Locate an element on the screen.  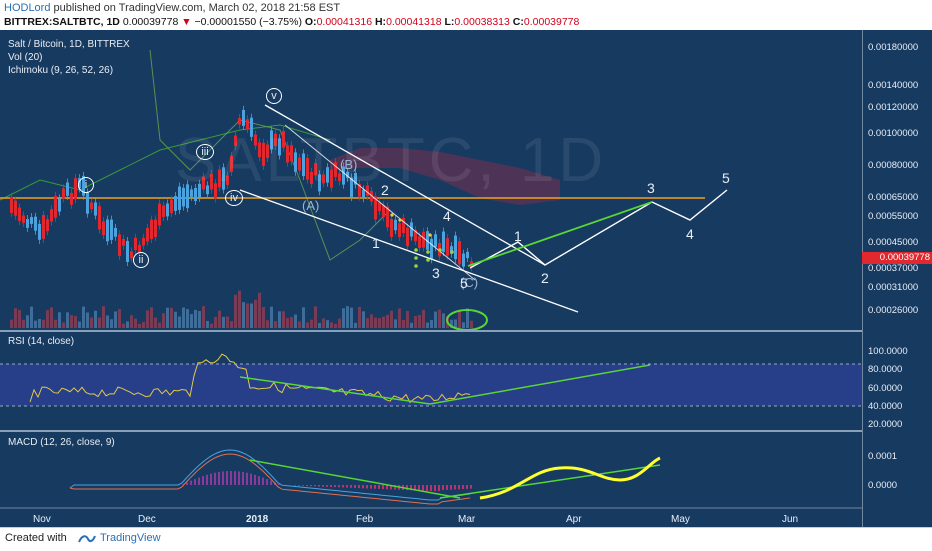
wave-label-2: 2 is located at coordinates (385, 190).